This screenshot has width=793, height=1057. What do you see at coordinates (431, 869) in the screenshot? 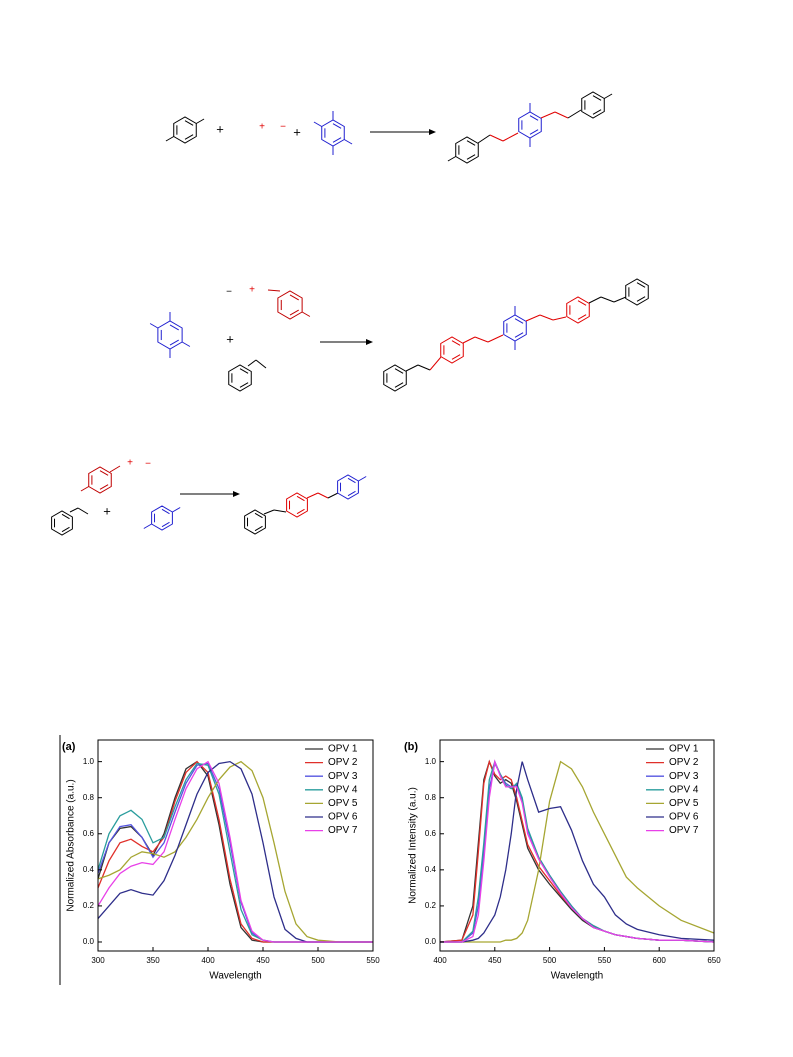
I see `y-tick-label: 0.4` at bounding box center [431, 869].